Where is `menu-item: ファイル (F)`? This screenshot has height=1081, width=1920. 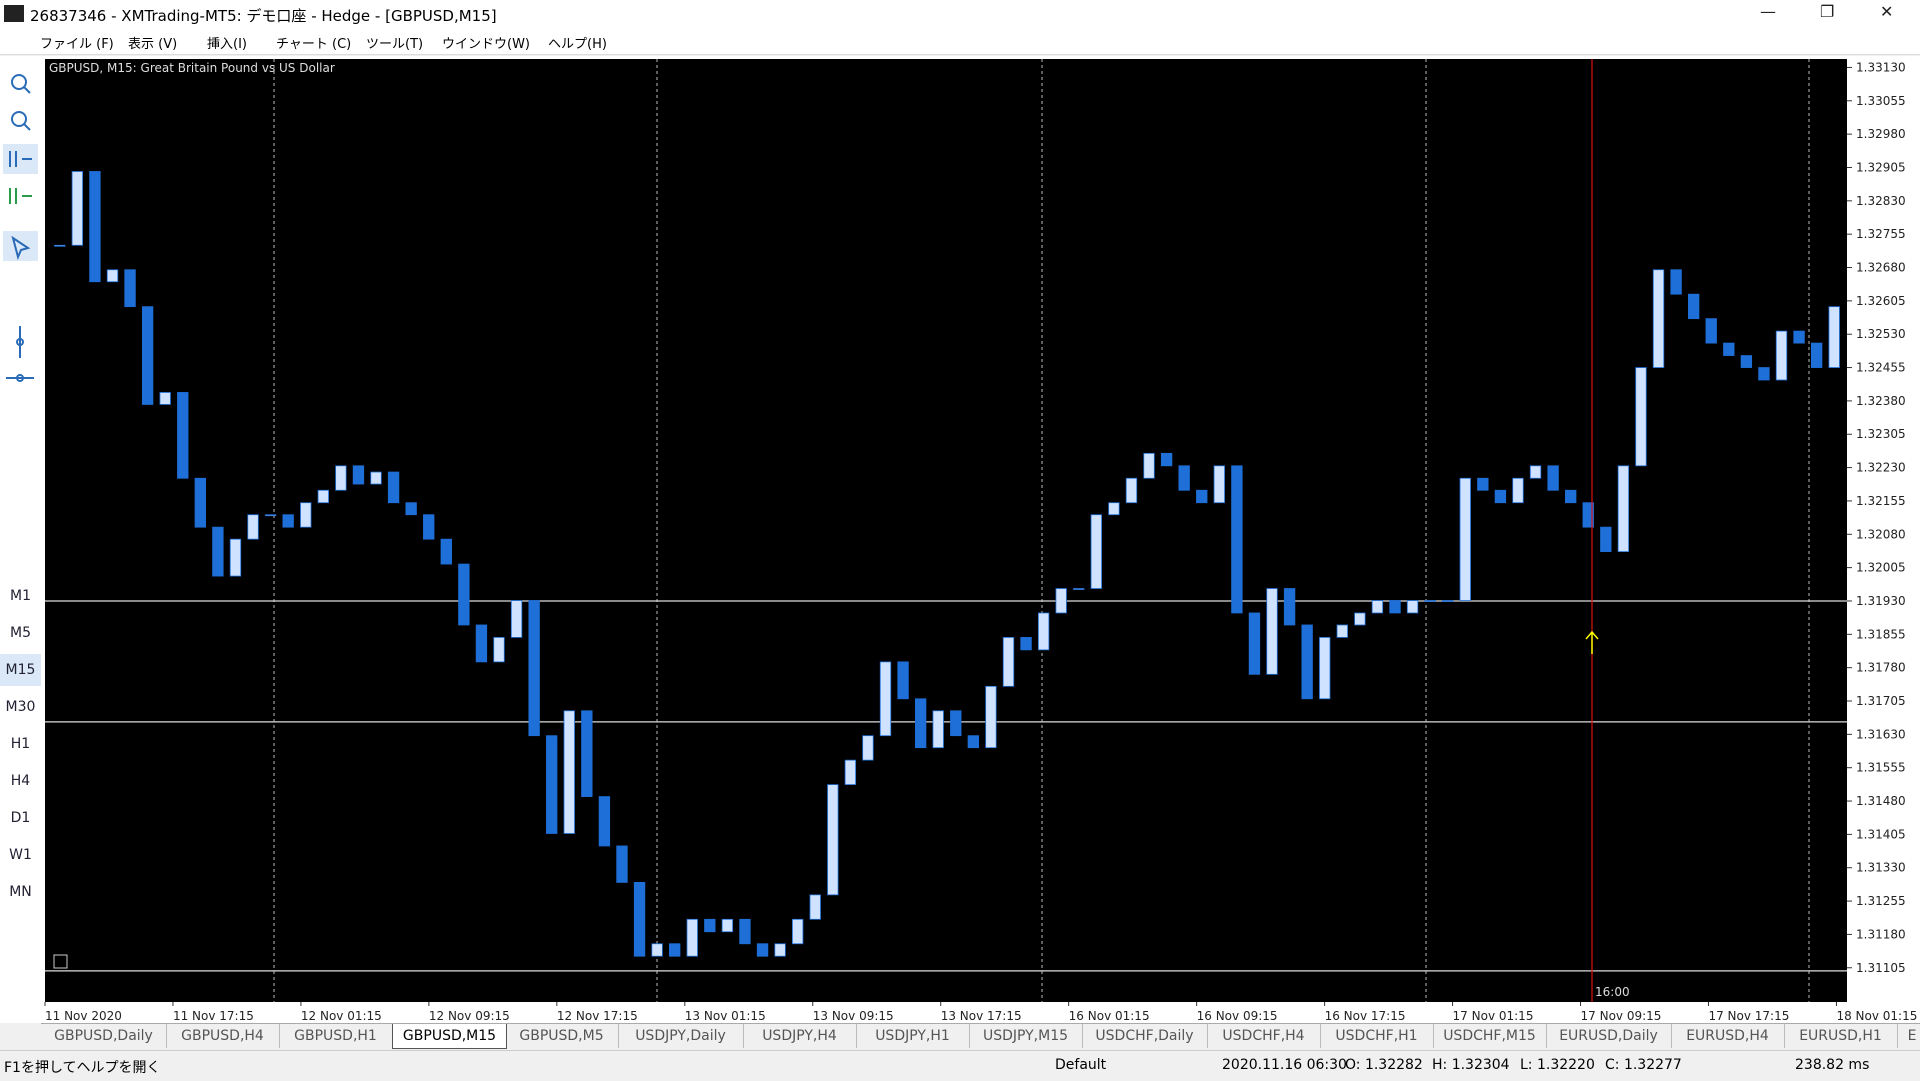 menu-item: ファイル (F) is located at coordinates (77, 44).